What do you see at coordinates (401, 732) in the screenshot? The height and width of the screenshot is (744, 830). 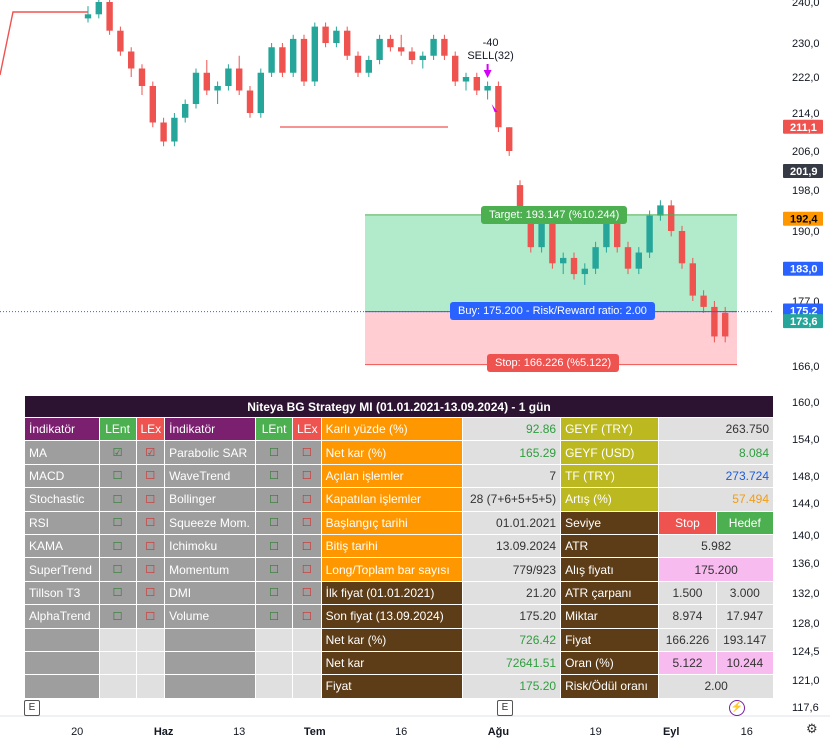 I see `x-tick-label: 16` at bounding box center [401, 732].